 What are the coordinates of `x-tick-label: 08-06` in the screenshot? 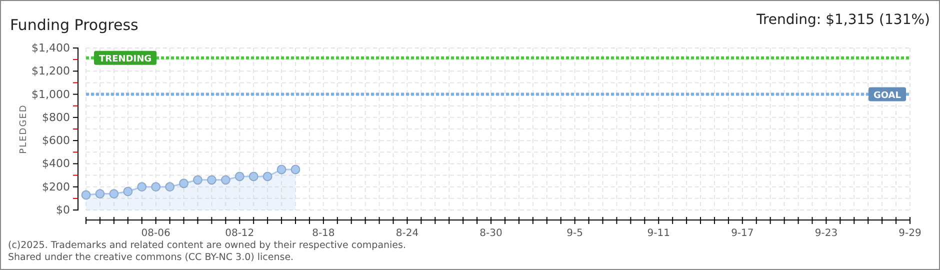 It's located at (155, 233).